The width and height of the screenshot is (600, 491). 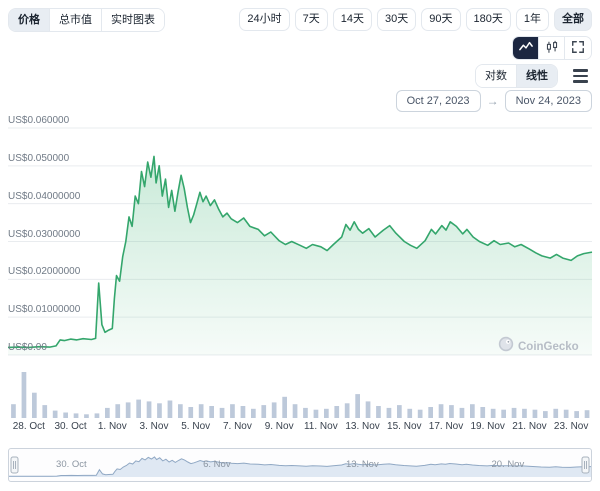 I want to click on range-7d-button: 7天, so click(x=311, y=19).